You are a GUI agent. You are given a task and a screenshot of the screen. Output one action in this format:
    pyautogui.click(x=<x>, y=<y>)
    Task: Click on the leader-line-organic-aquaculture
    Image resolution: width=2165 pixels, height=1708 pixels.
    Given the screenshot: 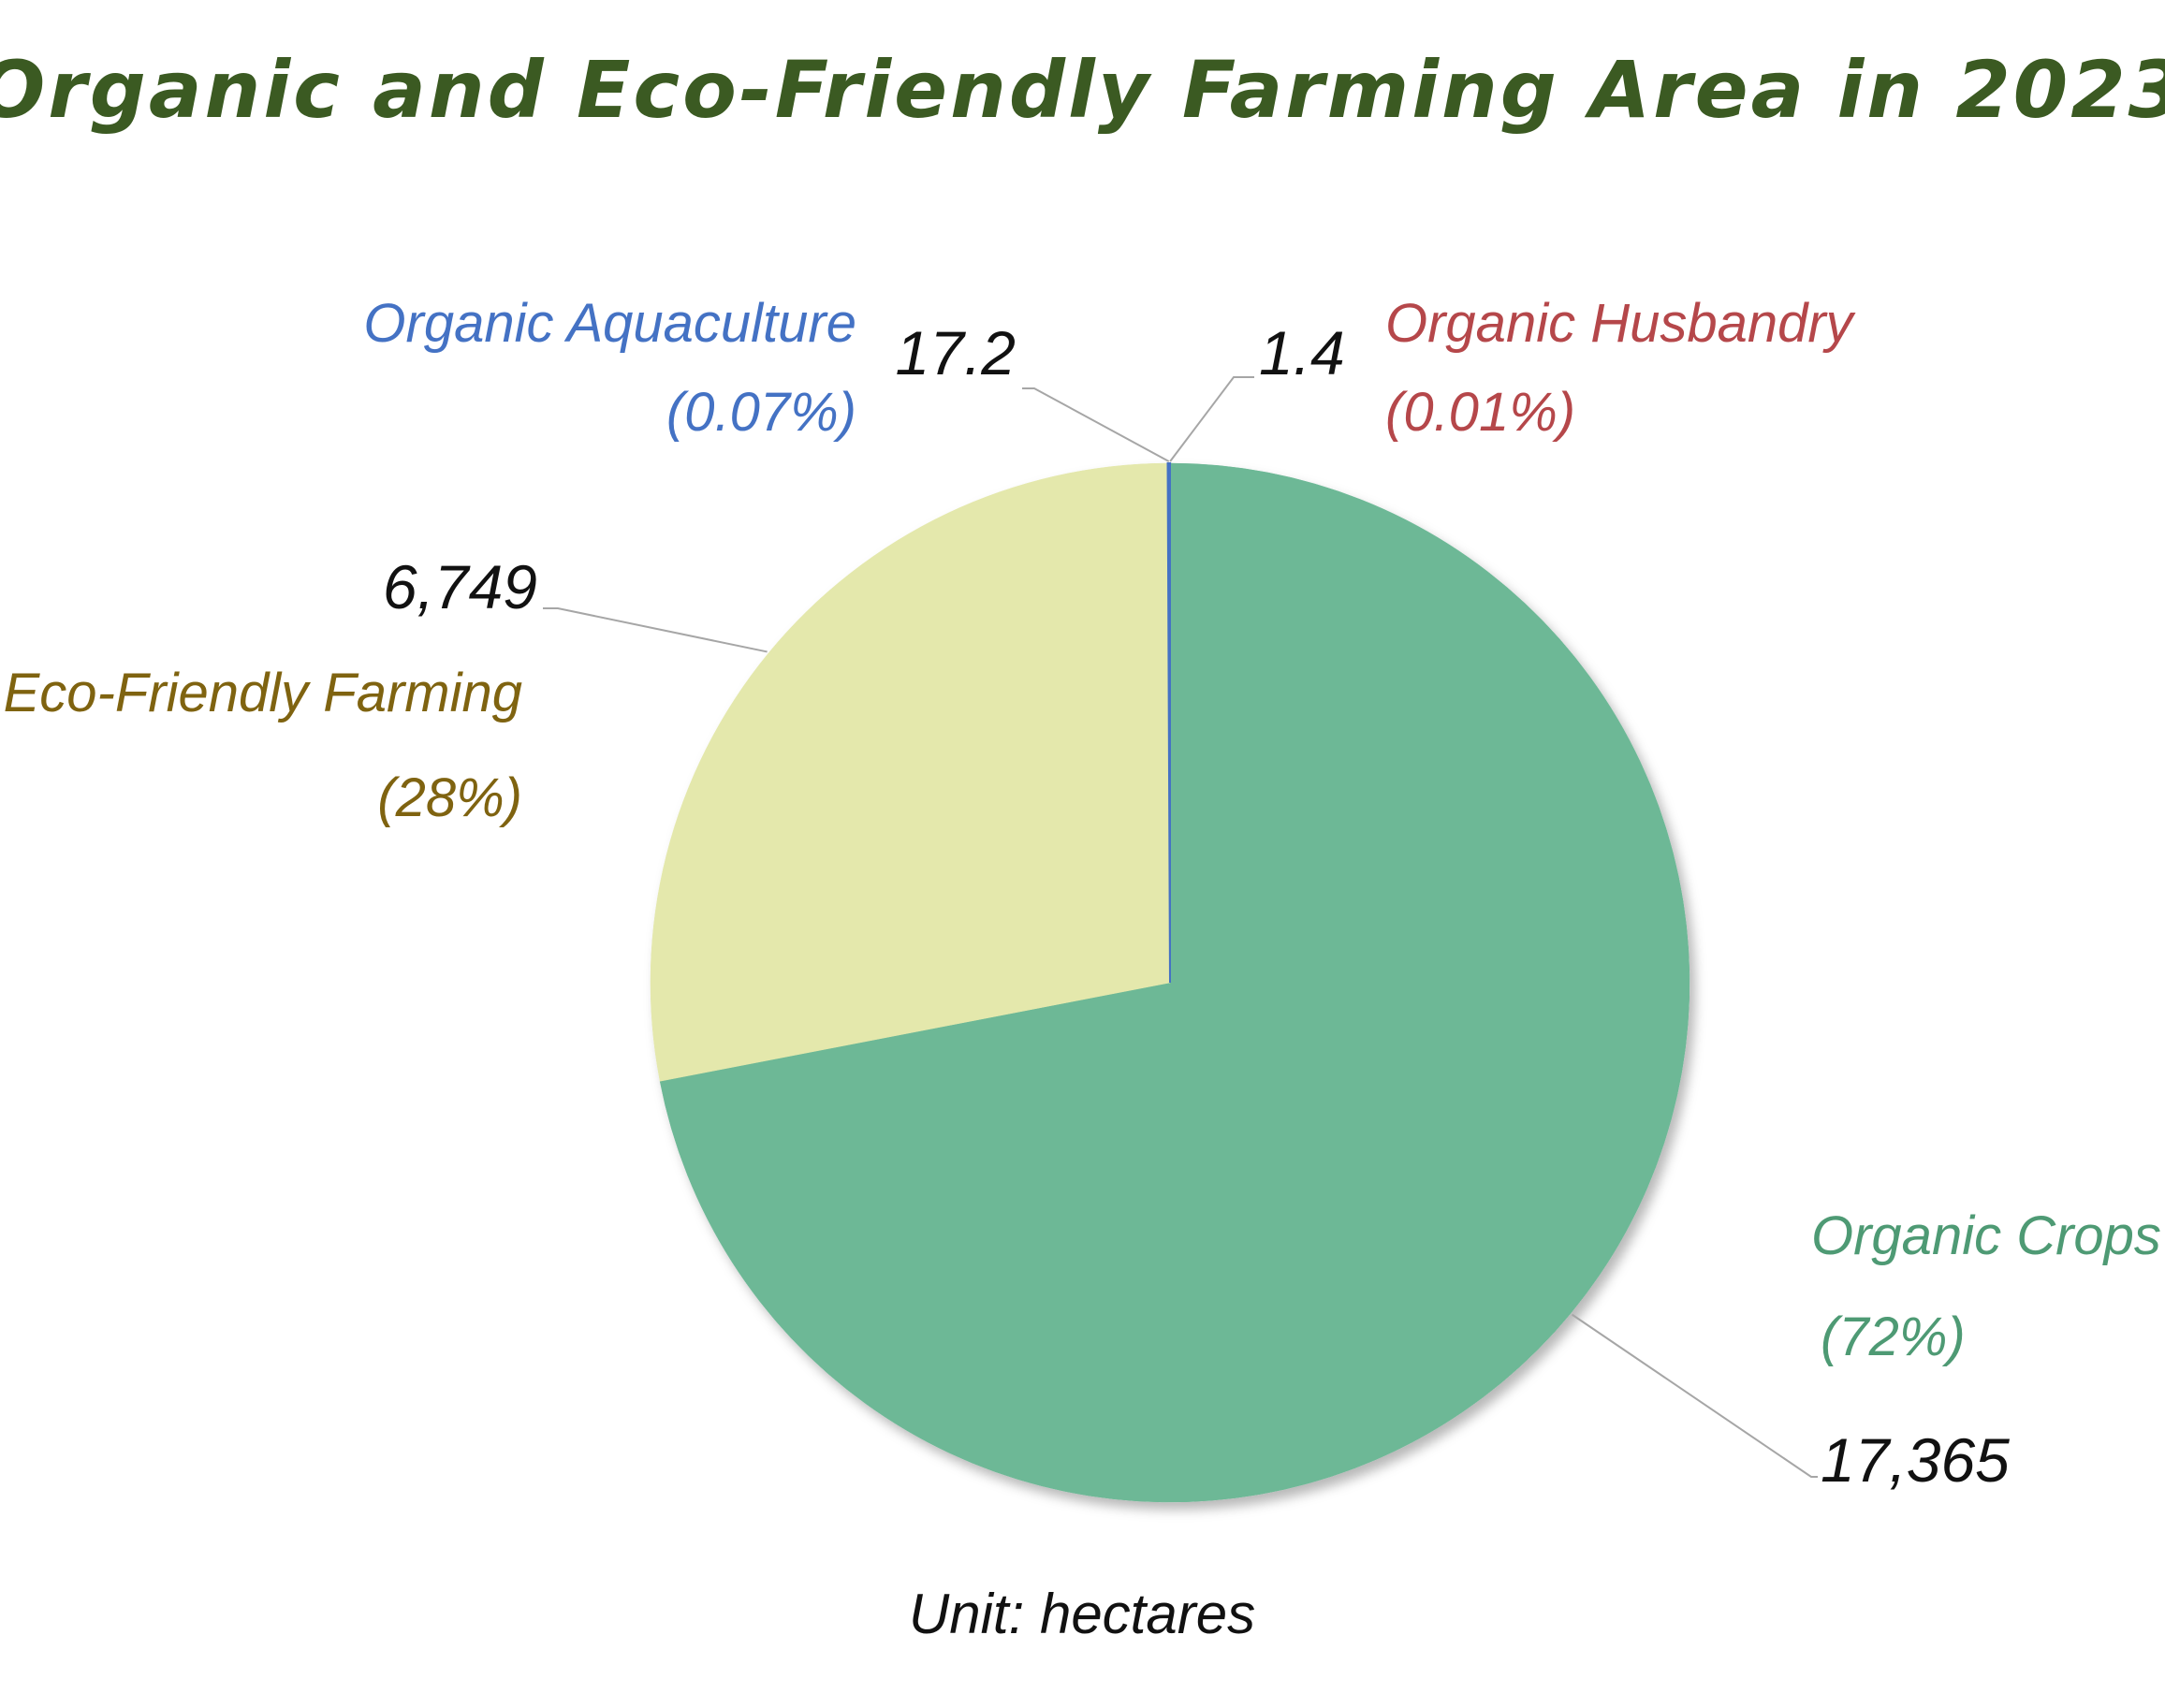 What is the action you would take?
    pyautogui.click(x=1096, y=424)
    